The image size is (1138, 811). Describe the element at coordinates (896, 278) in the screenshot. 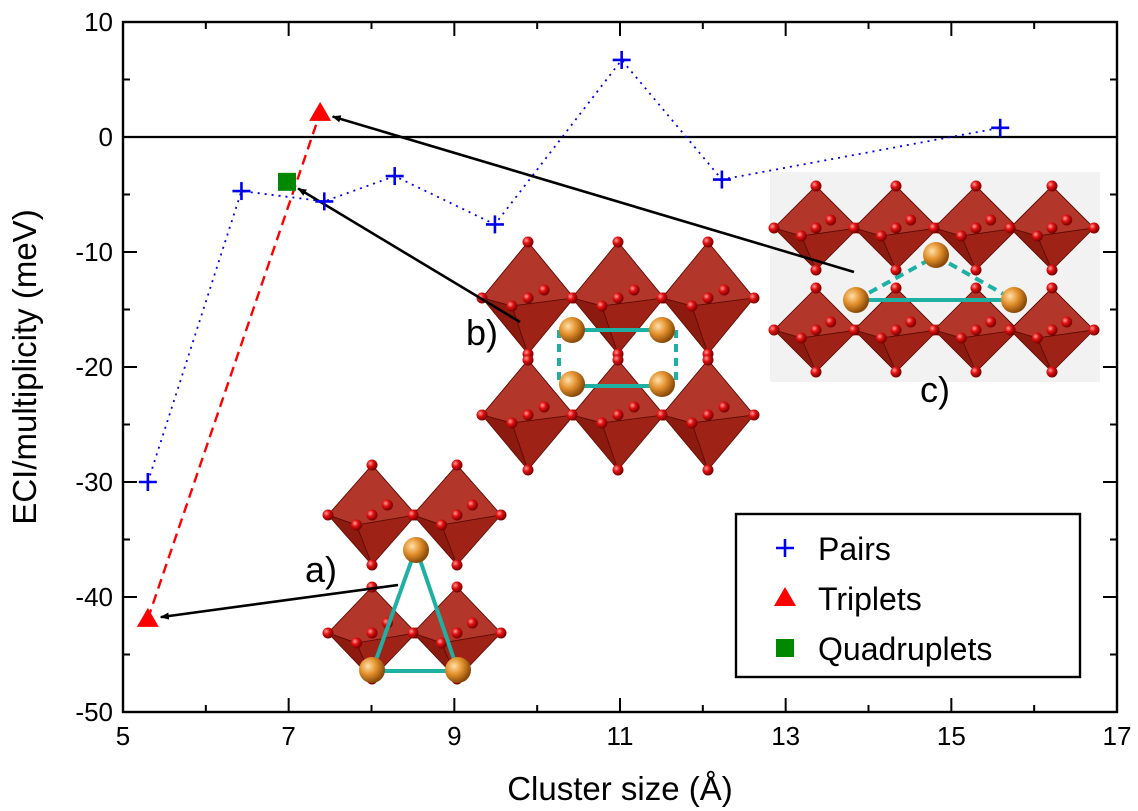

I see `cluster-edge-c` at that location.